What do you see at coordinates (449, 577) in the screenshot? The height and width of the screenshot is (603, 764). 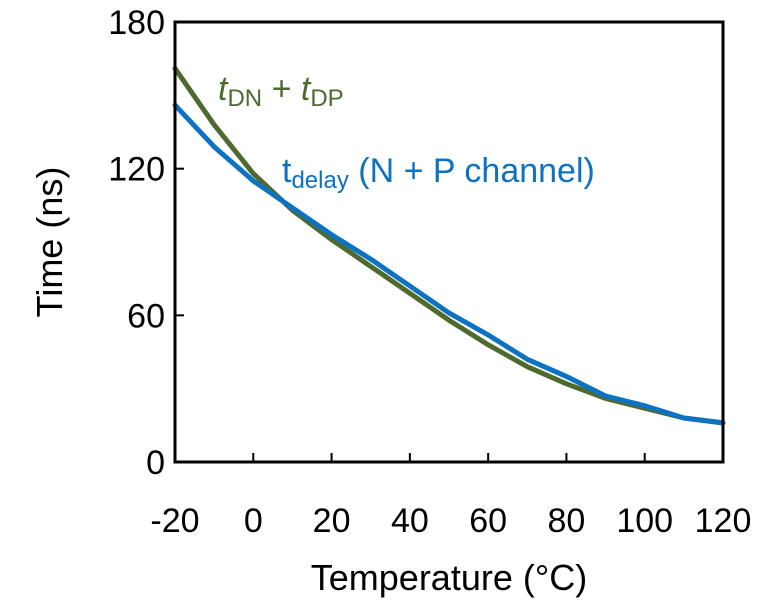 I see `x-axis-label: Temperature (°C)` at bounding box center [449, 577].